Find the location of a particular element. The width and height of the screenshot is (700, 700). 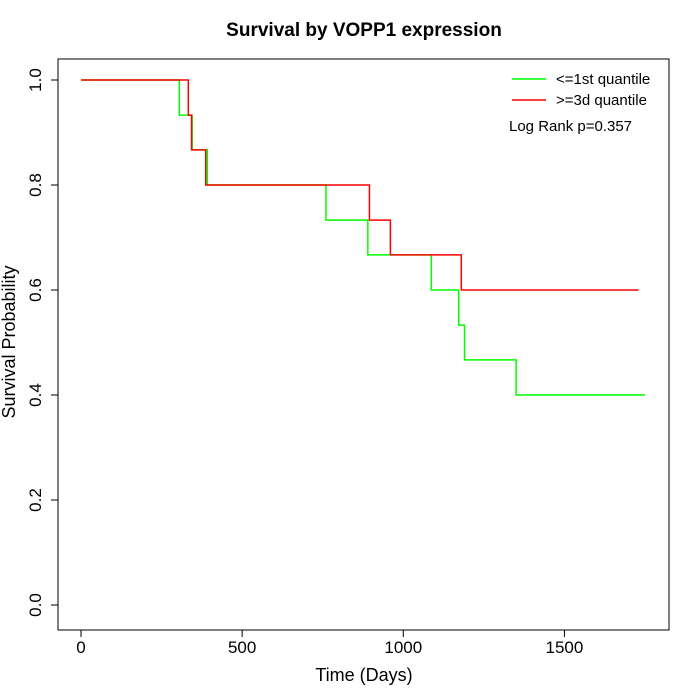

logrank-annotation: Log Rank p=0.357 is located at coordinates (570, 126).